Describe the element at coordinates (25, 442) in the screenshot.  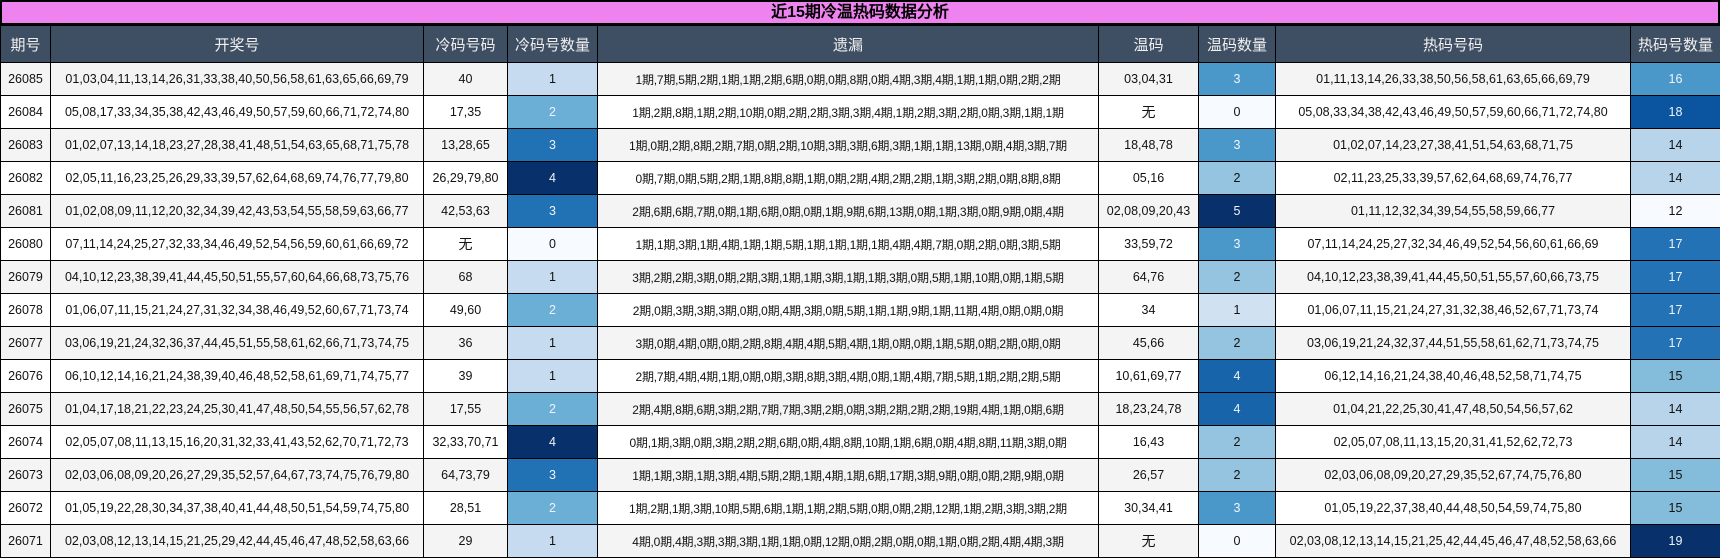
I see `period-cell: 26074` at that location.